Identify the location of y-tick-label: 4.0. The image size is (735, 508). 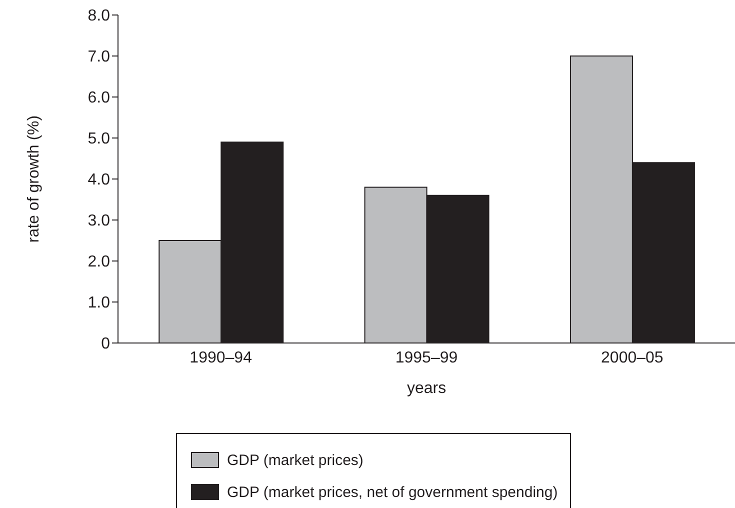
(99, 180).